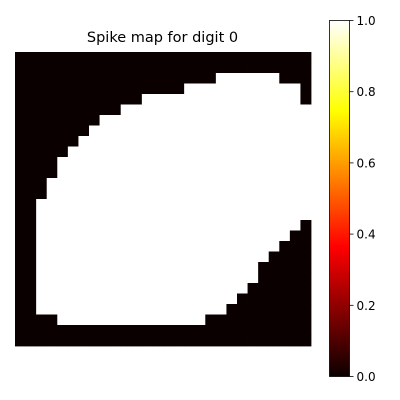 Image resolution: width=400 pixels, height=400 pixels. Describe the element at coordinates (366, 306) in the screenshot. I see `colorbar-tick-label: 0.2` at that location.